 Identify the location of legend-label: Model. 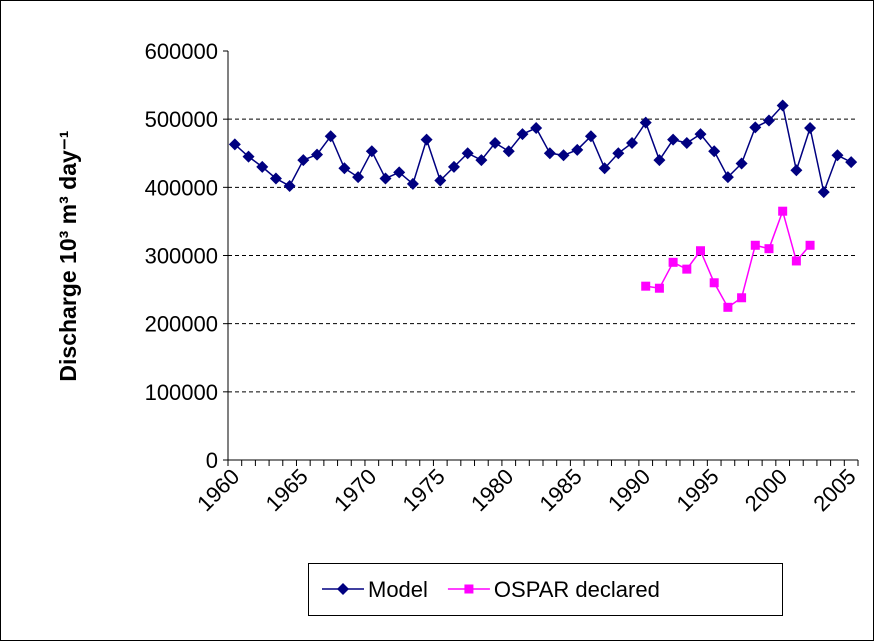
(398, 589).